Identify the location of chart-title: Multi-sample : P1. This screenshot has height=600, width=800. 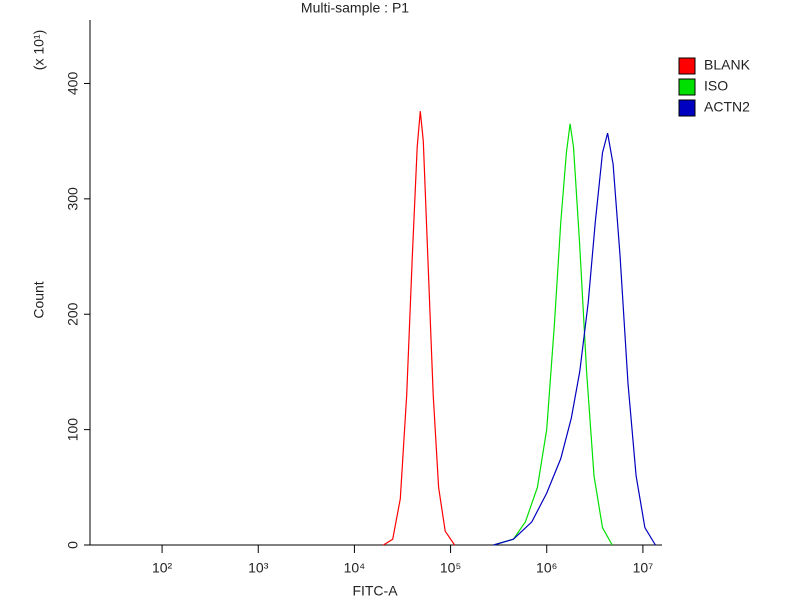
(355, 8).